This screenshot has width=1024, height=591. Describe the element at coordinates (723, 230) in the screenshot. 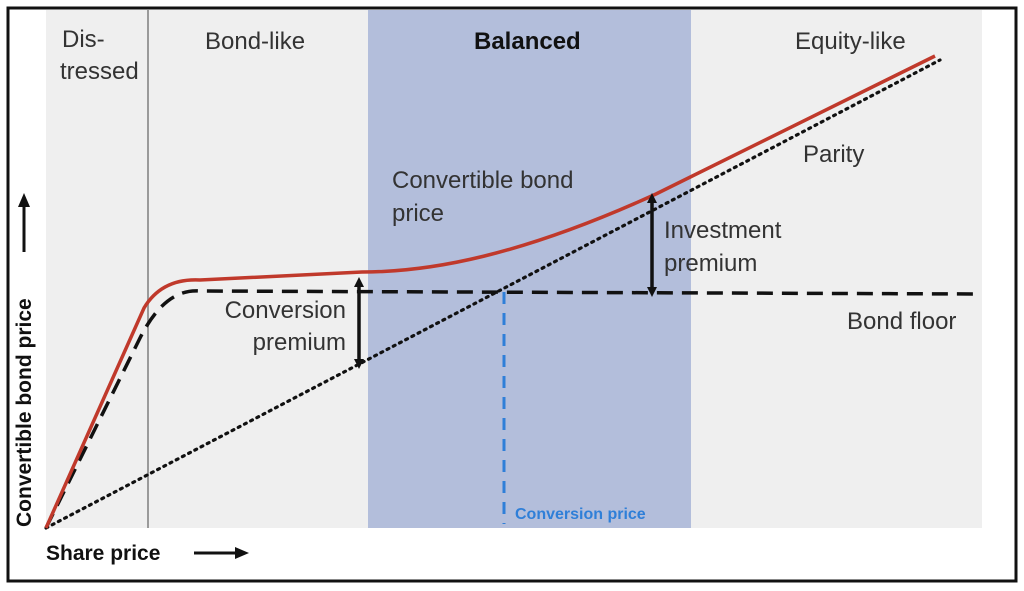

I see `investment-premium-label-line1: Investment` at that location.